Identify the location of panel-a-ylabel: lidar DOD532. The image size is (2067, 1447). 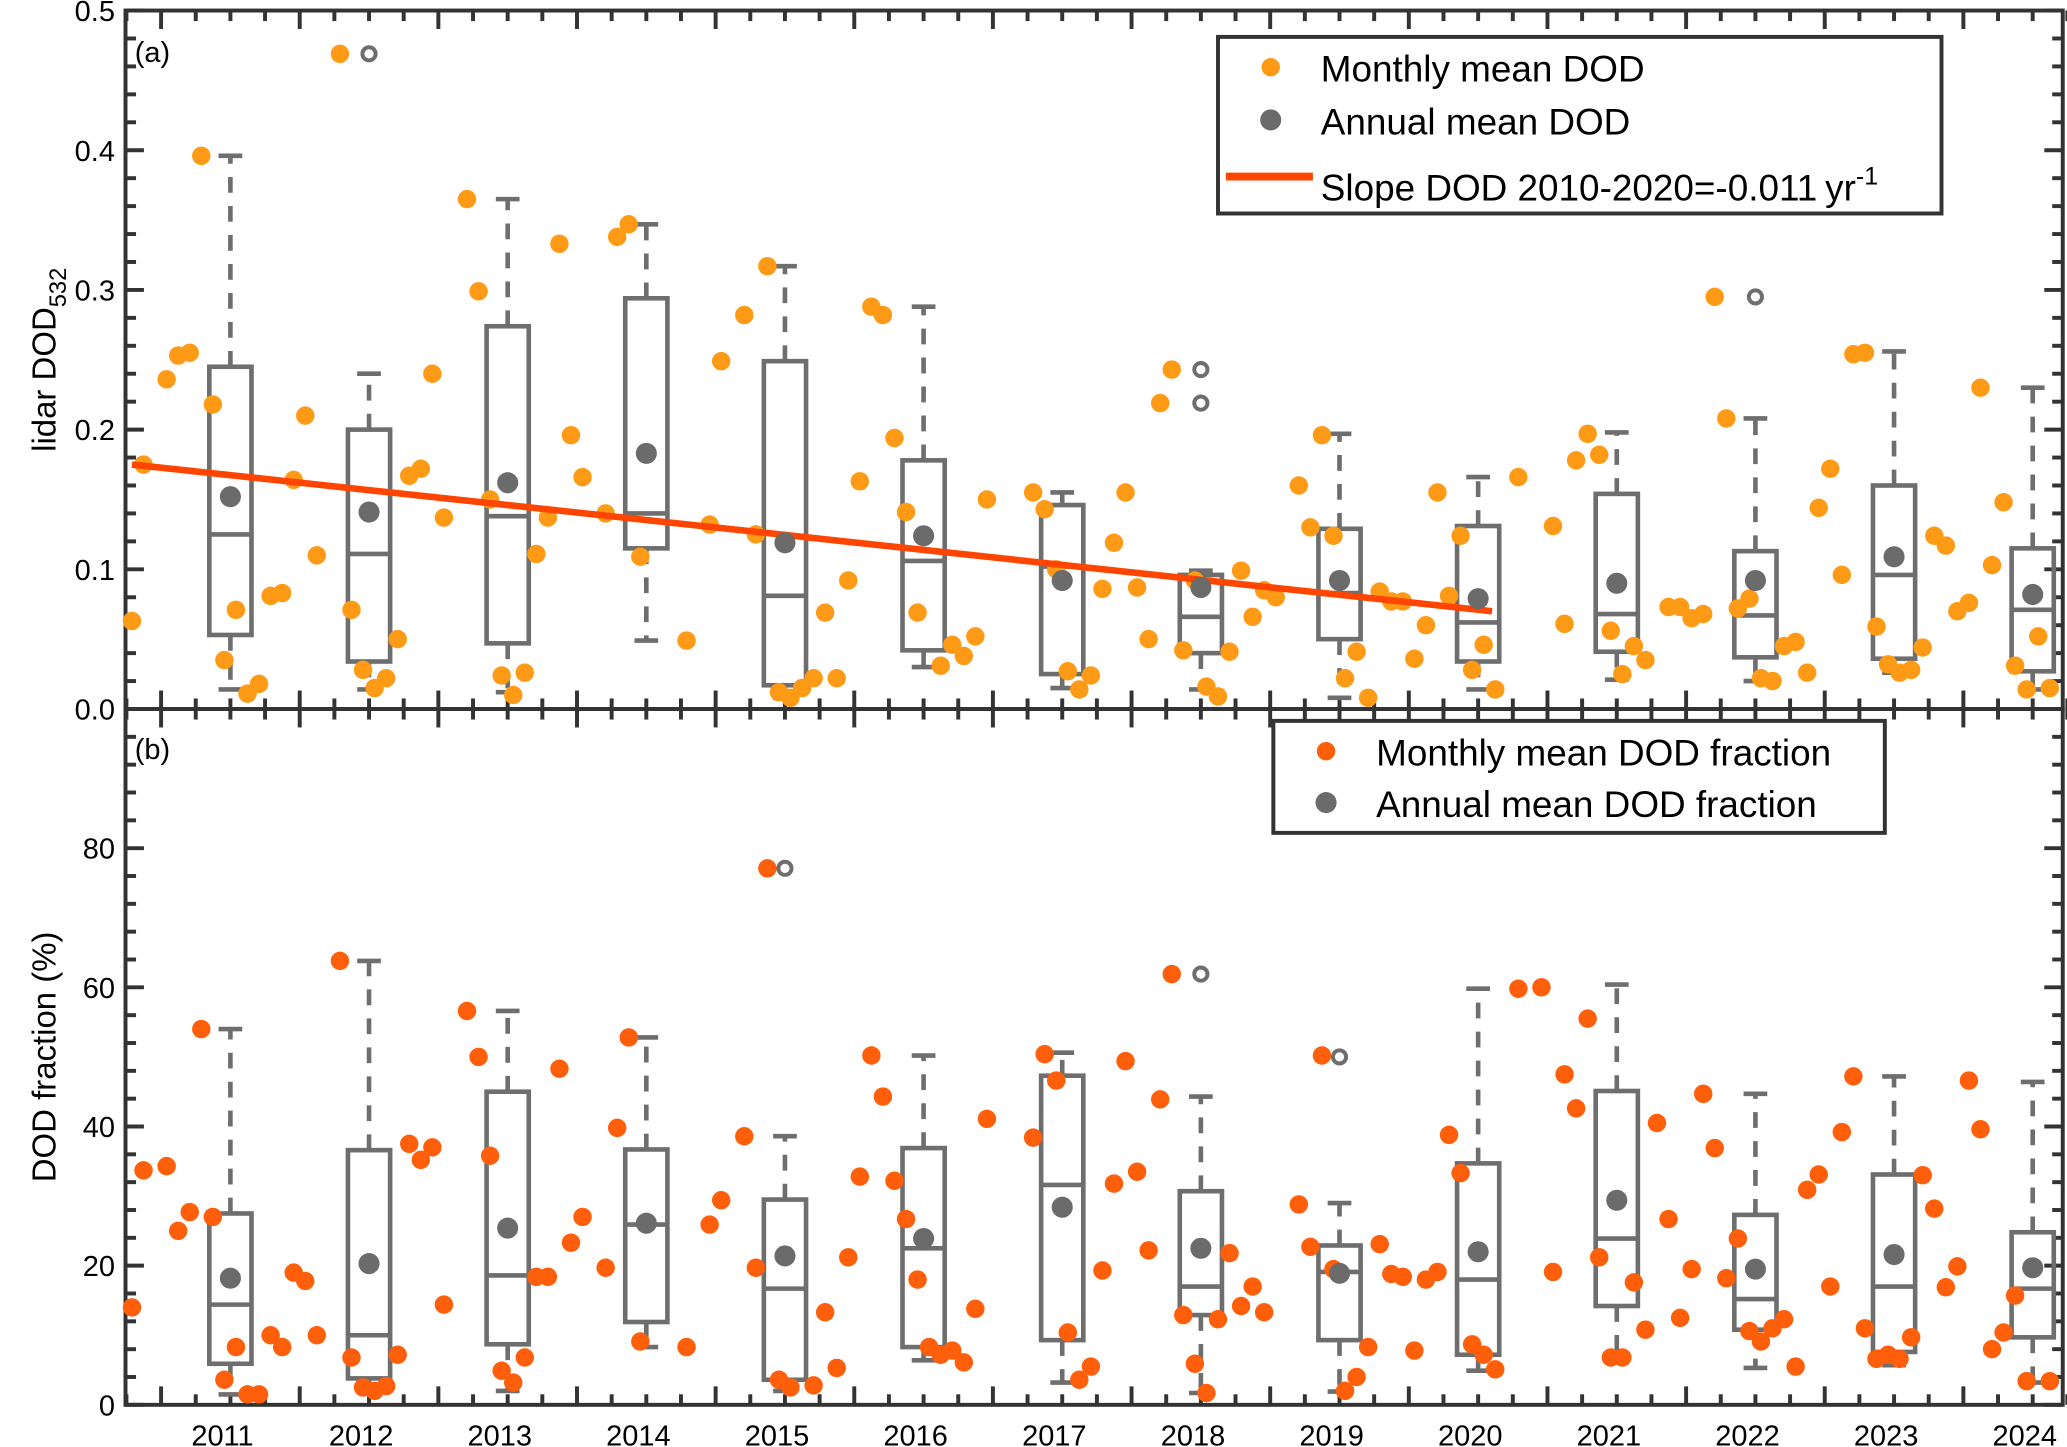
(49, 360).